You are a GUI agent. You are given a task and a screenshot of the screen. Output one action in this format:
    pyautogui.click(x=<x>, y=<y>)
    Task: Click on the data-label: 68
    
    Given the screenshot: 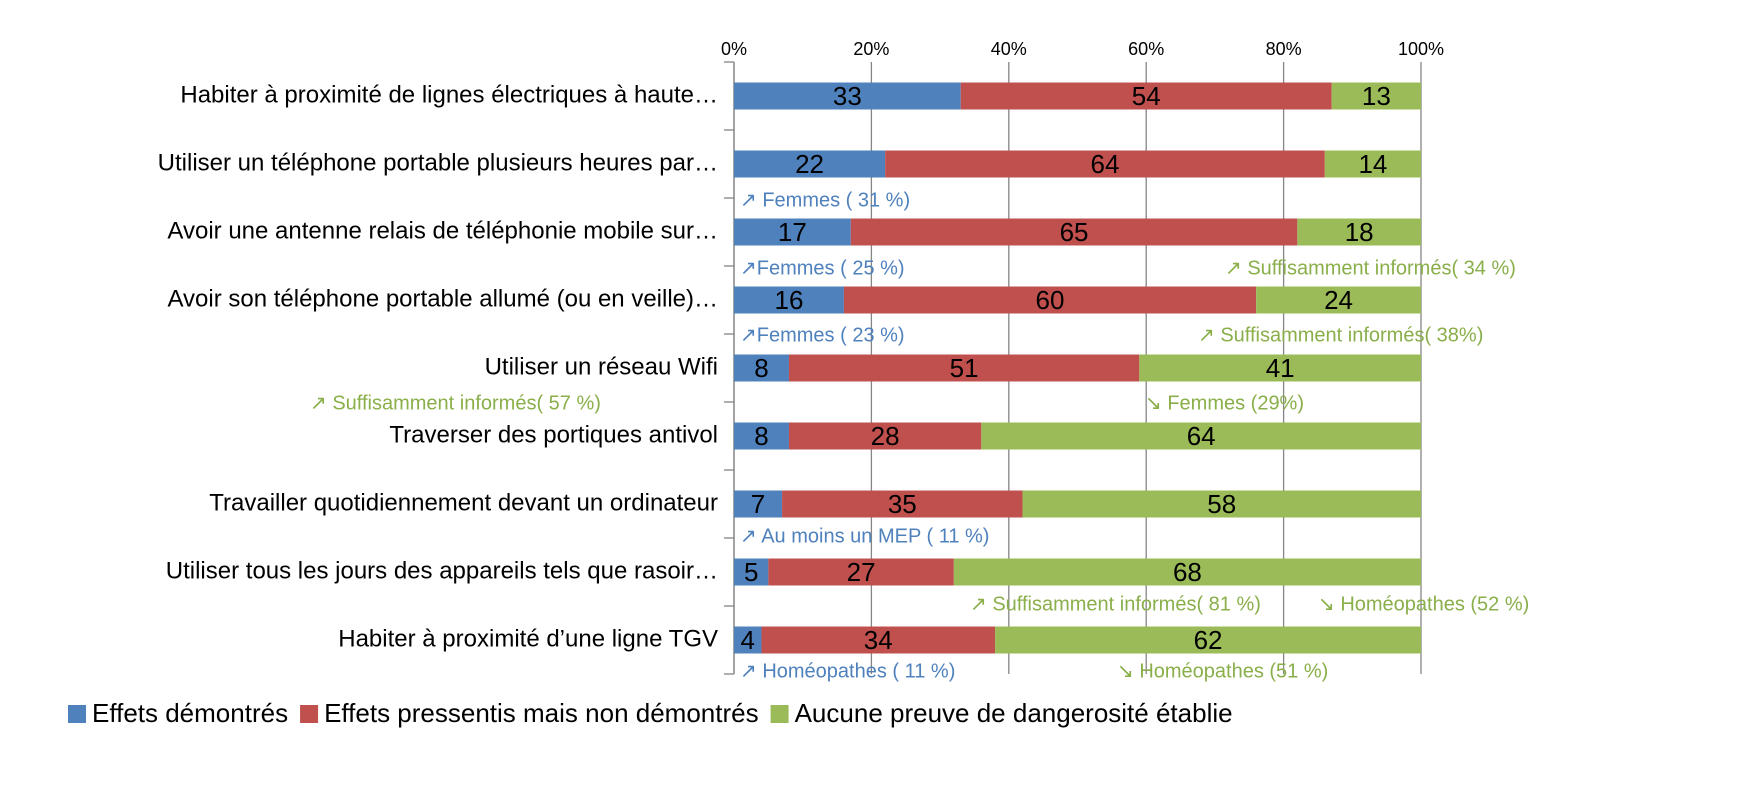 What is the action you would take?
    pyautogui.click(x=1187, y=572)
    